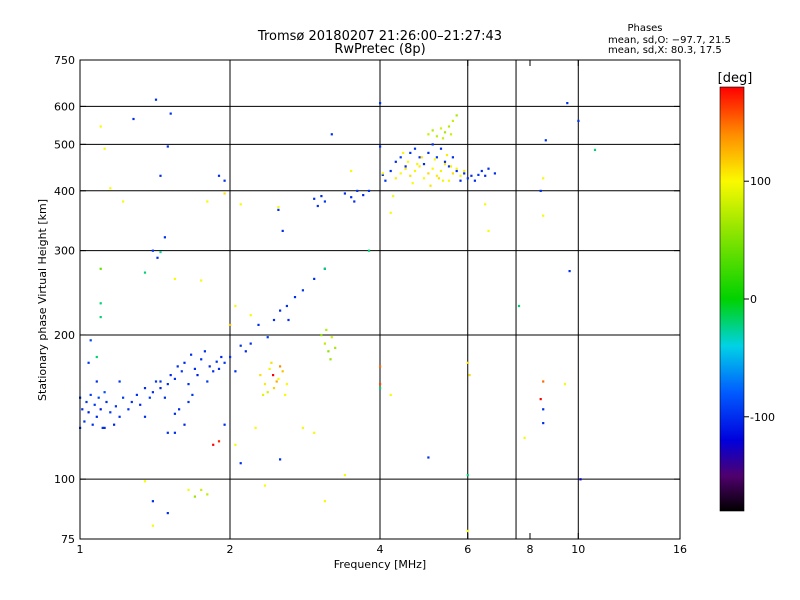  What do you see at coordinates (732, 299) in the screenshot?
I see `colorbar-gradient` at bounding box center [732, 299].